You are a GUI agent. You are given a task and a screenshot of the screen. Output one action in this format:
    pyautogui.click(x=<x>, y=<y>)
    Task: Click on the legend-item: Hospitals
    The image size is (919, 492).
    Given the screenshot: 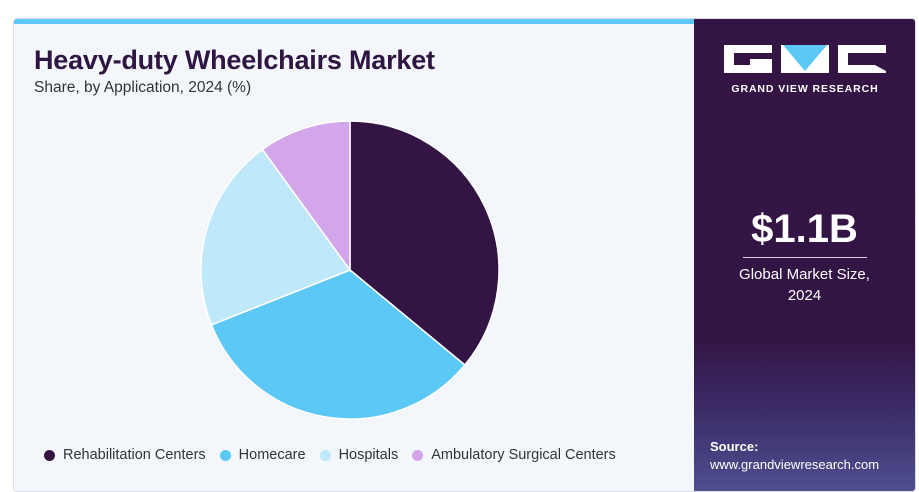 What is the action you would take?
    pyautogui.click(x=359, y=455)
    